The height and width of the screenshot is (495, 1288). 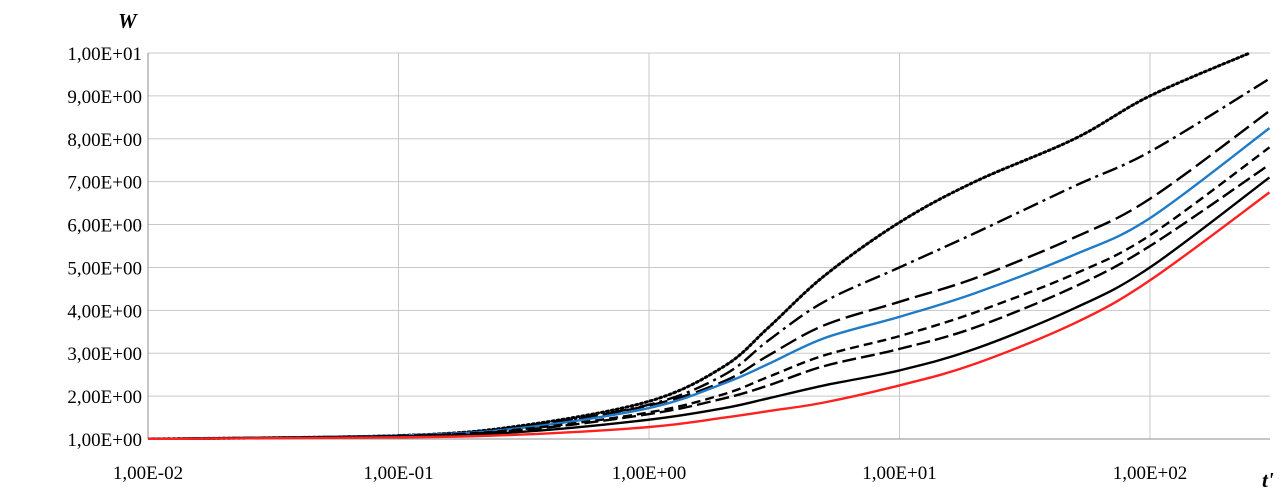 What do you see at coordinates (104, 440) in the screenshot?
I see `y-tick-label: 1,00E+00` at bounding box center [104, 440].